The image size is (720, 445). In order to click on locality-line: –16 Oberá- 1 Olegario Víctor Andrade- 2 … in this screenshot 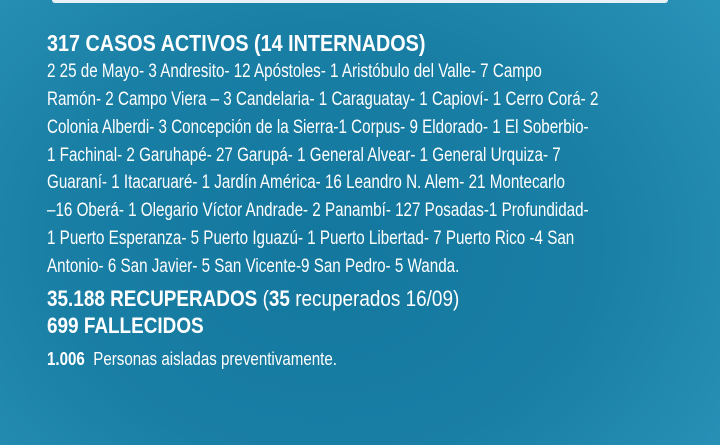, I will do `click(318, 210)`.